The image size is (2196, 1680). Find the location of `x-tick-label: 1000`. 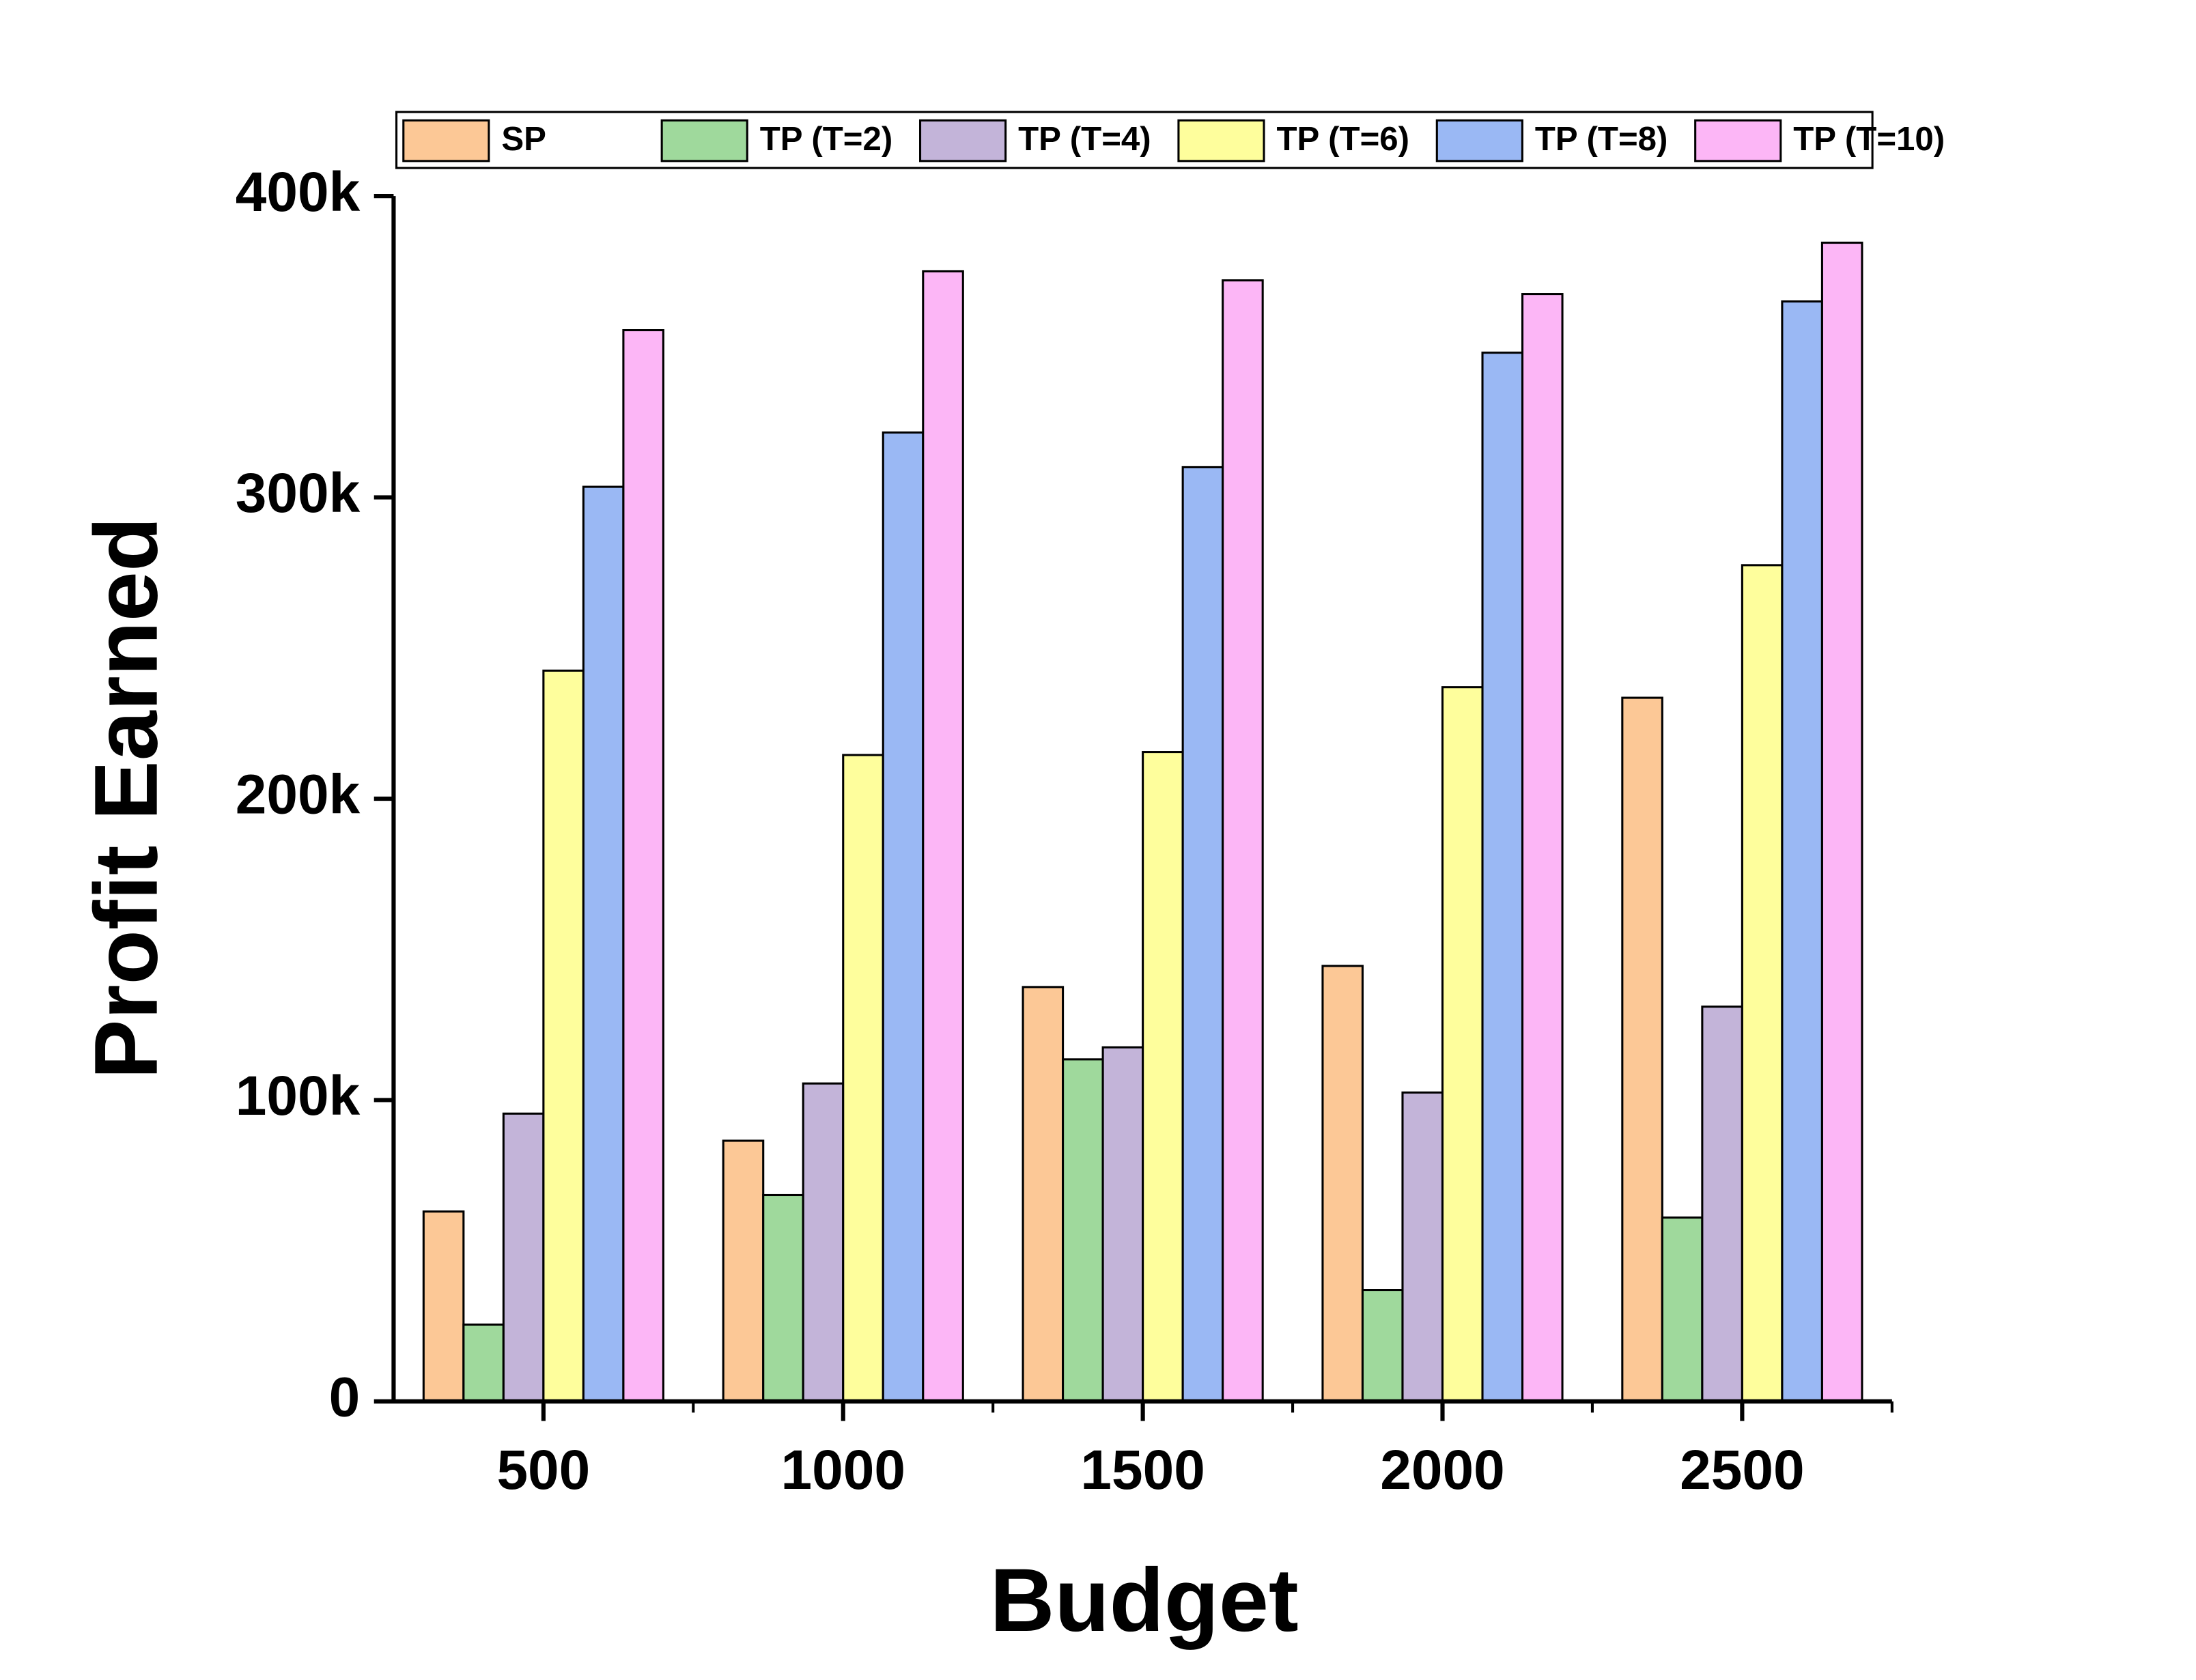

x-tick-label: 1000 is located at coordinates (843, 1470).